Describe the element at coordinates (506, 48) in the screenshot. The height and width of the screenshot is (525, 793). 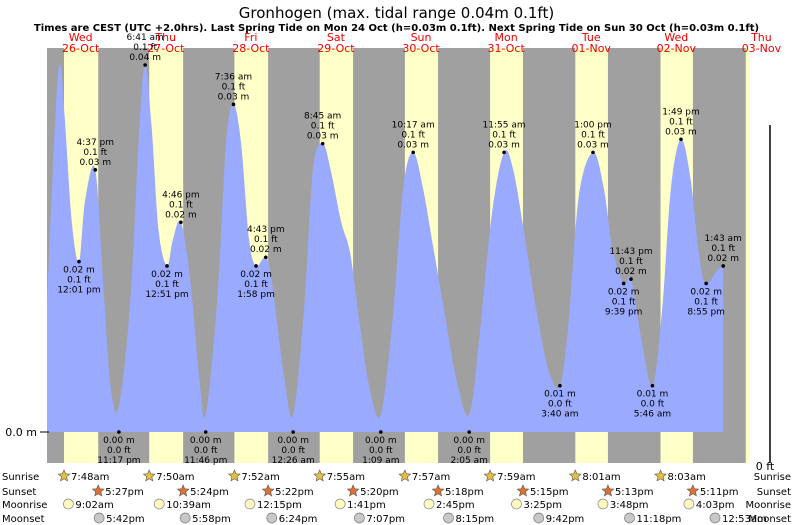
I see `day-date-label: 31-Oct` at that location.